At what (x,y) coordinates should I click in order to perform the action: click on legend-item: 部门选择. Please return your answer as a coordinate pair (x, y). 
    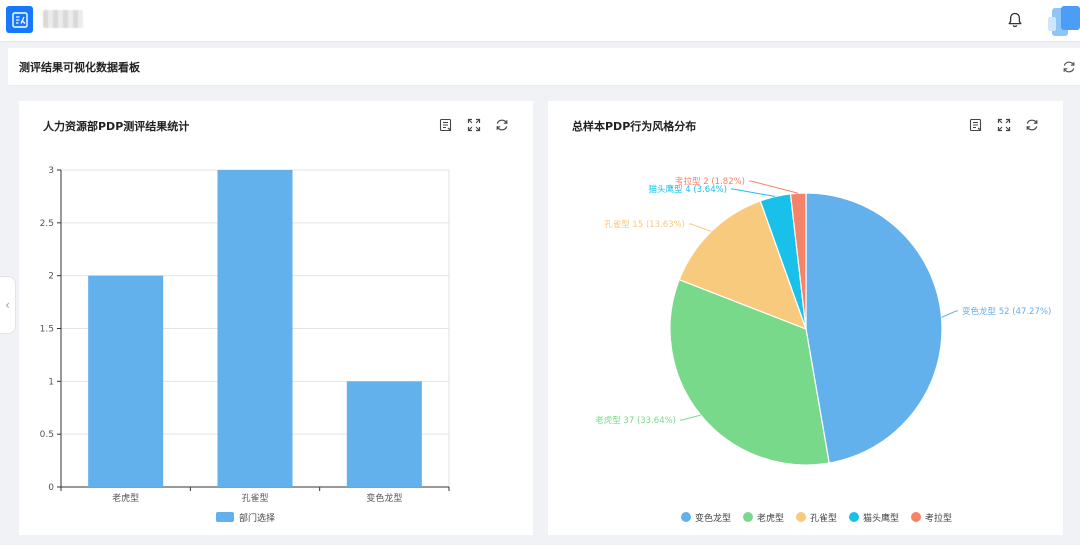
    Looking at the image, I should click on (245, 518).